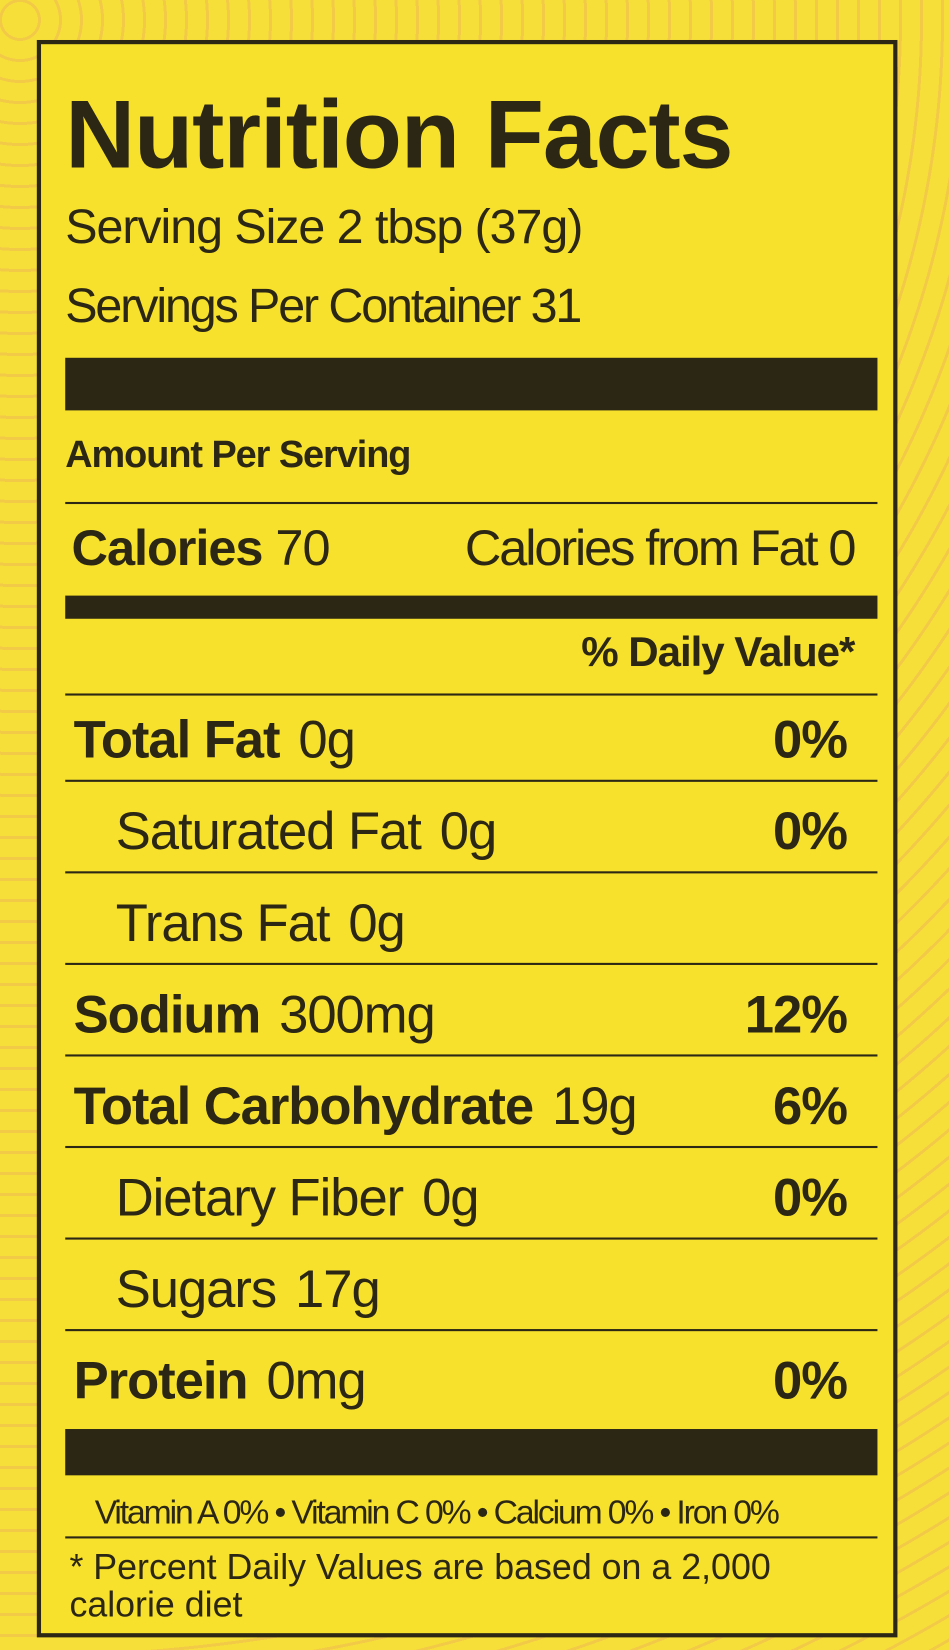  What do you see at coordinates (660, 548) in the screenshot?
I see `calories-from-fat: Calories from Fat 0` at bounding box center [660, 548].